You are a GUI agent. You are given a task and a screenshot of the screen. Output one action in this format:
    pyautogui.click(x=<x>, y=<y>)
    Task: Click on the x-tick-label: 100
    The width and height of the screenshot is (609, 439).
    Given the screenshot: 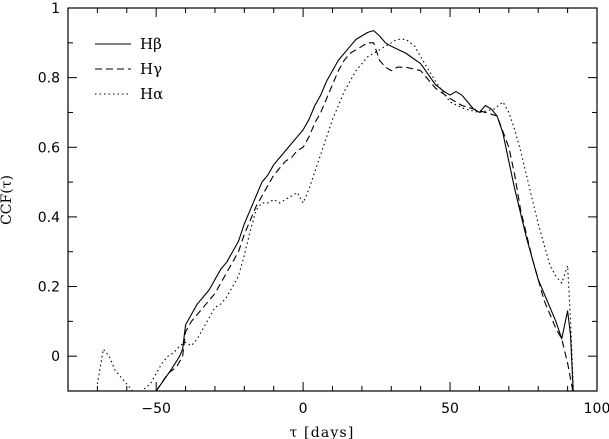 What is the action you would take?
    pyautogui.click(x=596, y=409)
    